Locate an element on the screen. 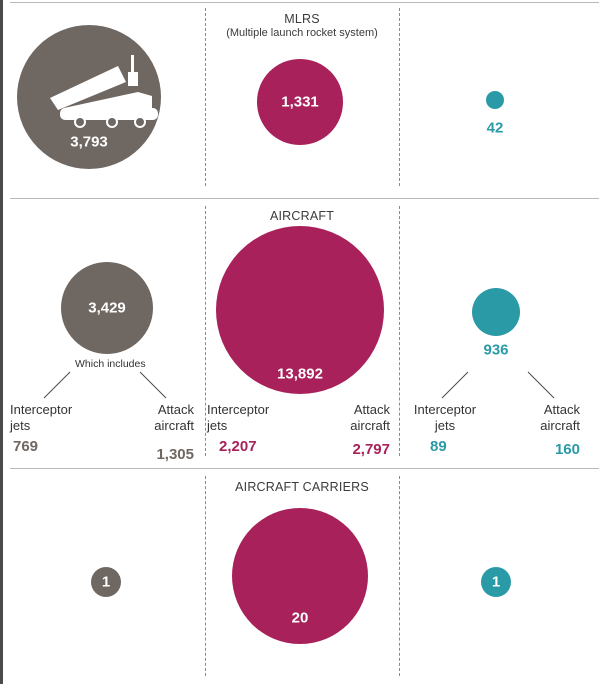  left-edge-bar is located at coordinates (1, 342).